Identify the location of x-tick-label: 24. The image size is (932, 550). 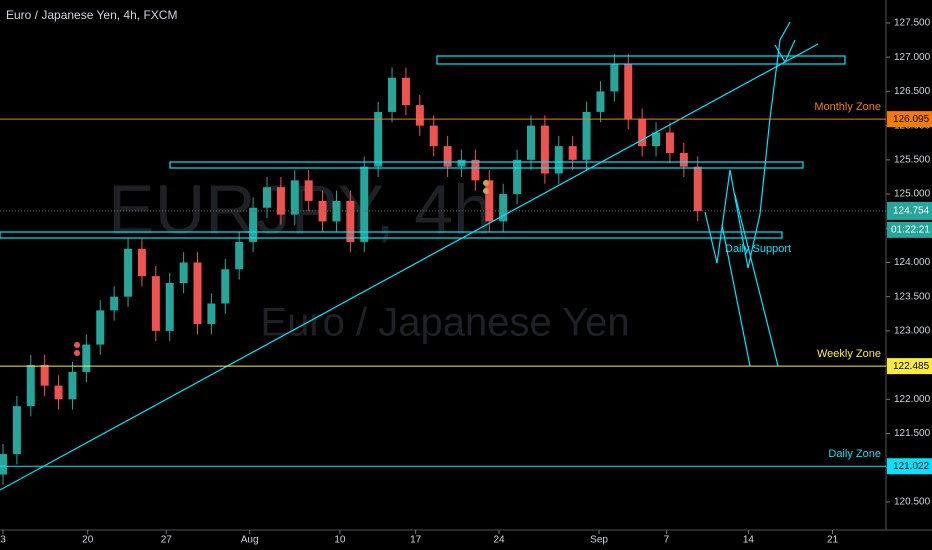
(499, 540).